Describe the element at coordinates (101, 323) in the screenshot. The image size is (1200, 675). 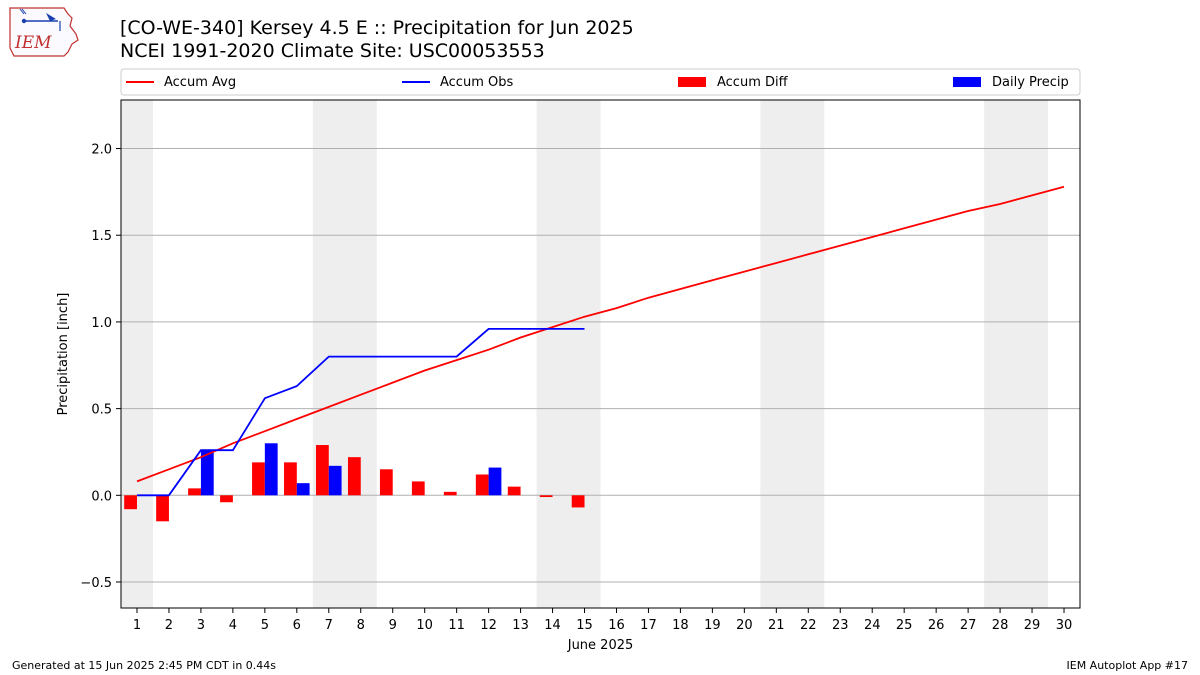
I see `y-tick-label: 1.0` at that location.